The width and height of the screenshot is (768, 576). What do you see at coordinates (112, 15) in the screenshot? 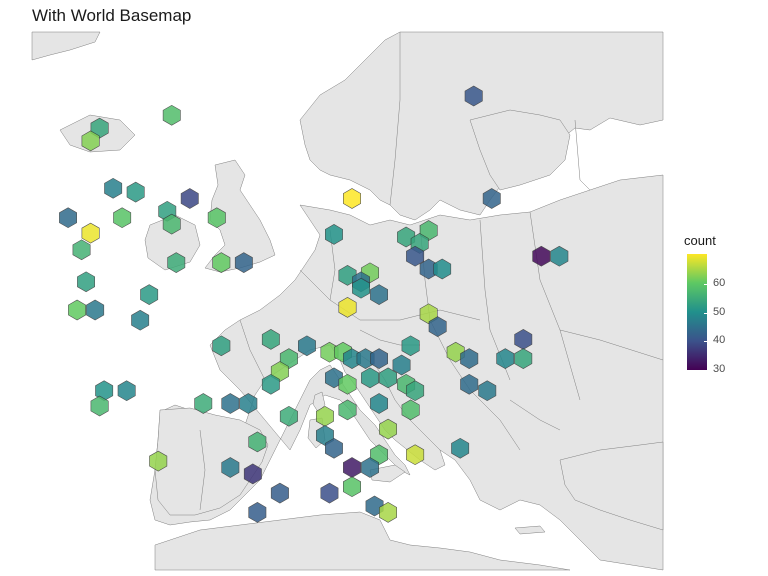
I see `map-title: With World Basemap` at bounding box center [112, 15].